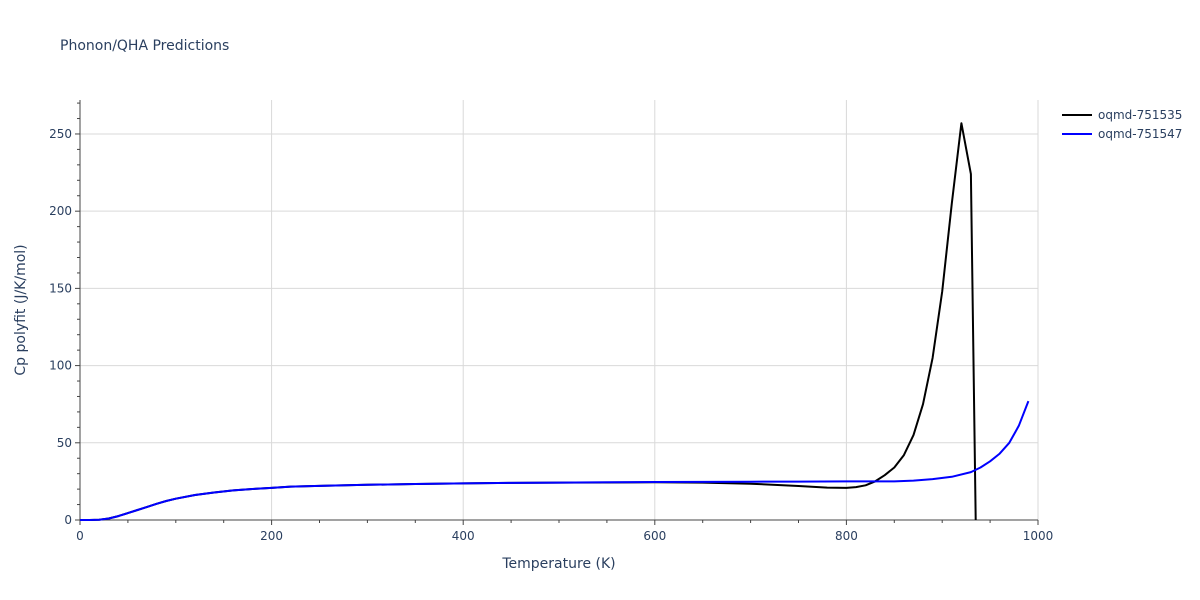 This screenshot has height=600, width=1200. Describe the element at coordinates (64, 443) in the screenshot. I see `y-tick-label: 50` at that location.